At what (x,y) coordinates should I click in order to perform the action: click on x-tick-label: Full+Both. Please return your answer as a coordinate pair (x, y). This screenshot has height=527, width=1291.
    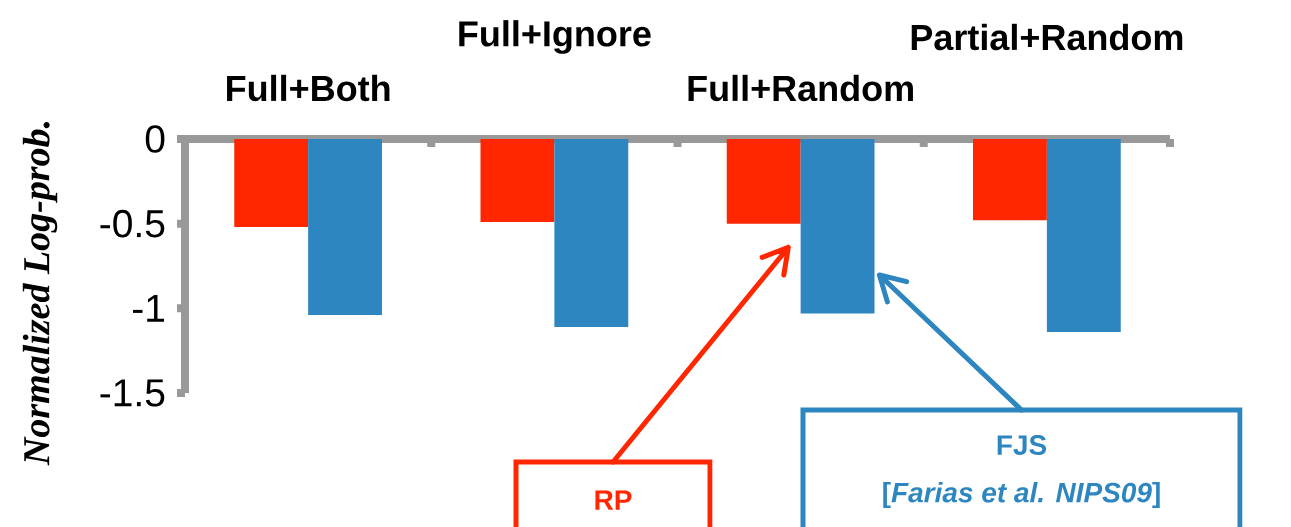
    Looking at the image, I should click on (308, 88).